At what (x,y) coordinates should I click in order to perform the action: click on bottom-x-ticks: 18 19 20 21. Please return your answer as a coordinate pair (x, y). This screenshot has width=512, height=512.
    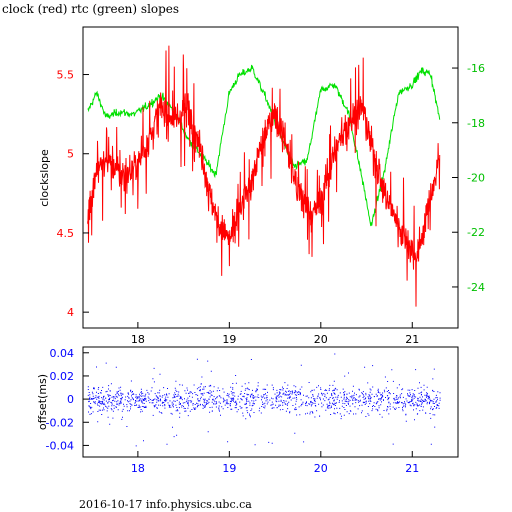
    Looking at the image, I should click on (275, 463).